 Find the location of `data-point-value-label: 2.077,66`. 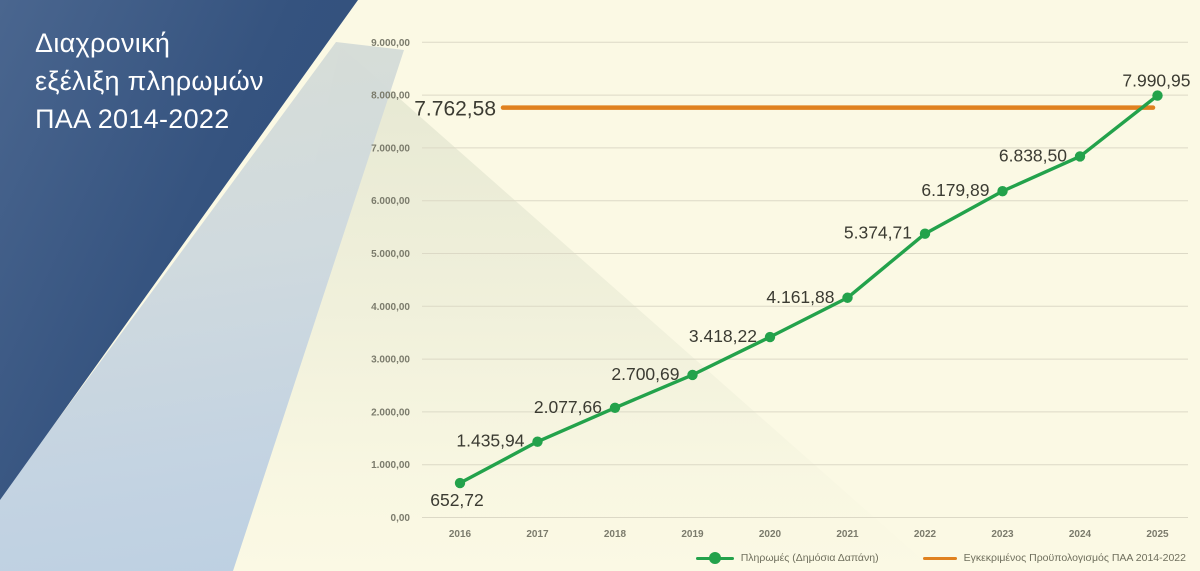

data-point-value-label: 2.077,66 is located at coordinates (568, 407).